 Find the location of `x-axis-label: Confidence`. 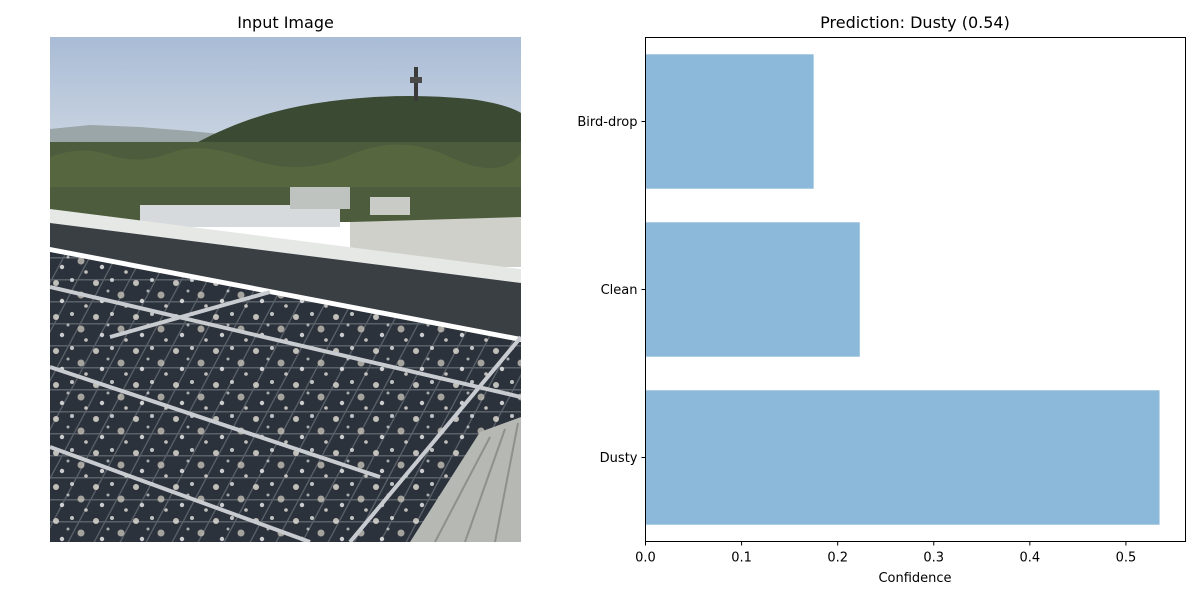

x-axis-label: Confidence is located at coordinates (914, 578).